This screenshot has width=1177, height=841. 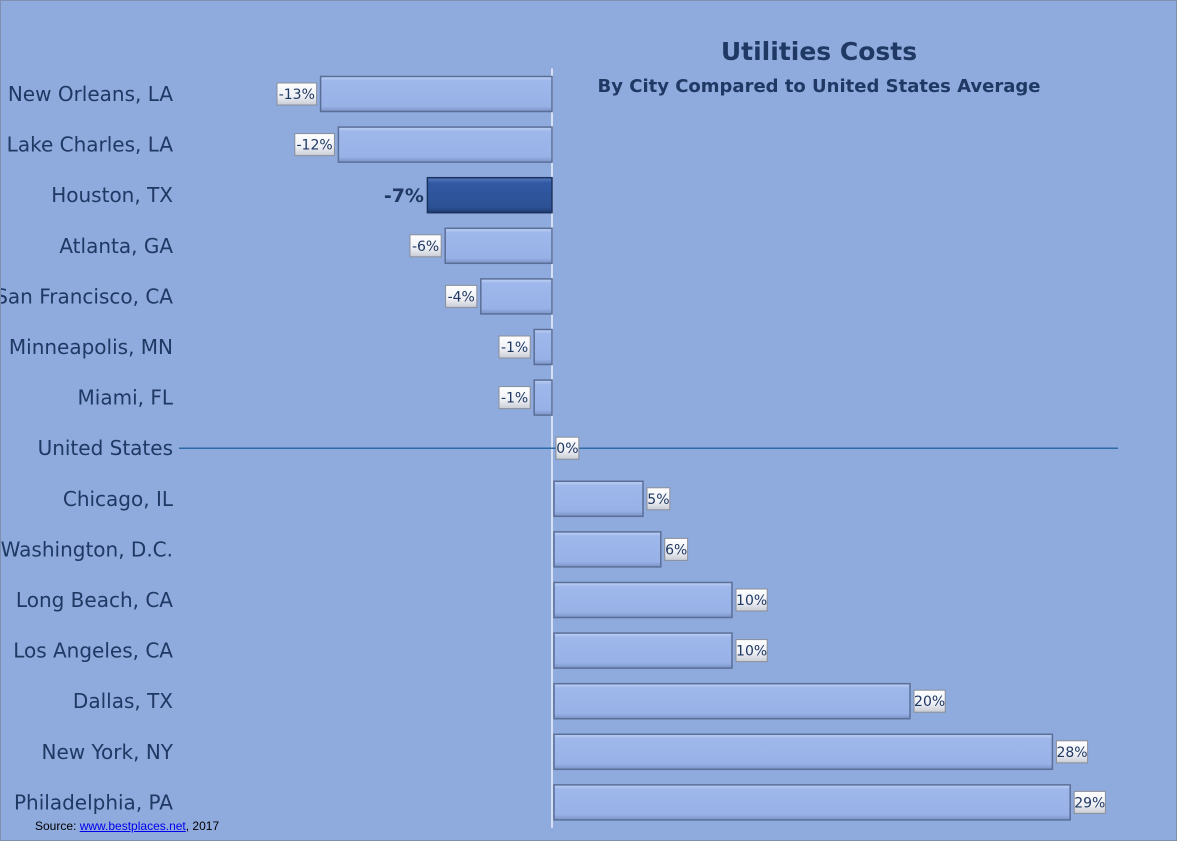 What do you see at coordinates (90, 94) in the screenshot?
I see `category-label: New Orleans, LA` at bounding box center [90, 94].